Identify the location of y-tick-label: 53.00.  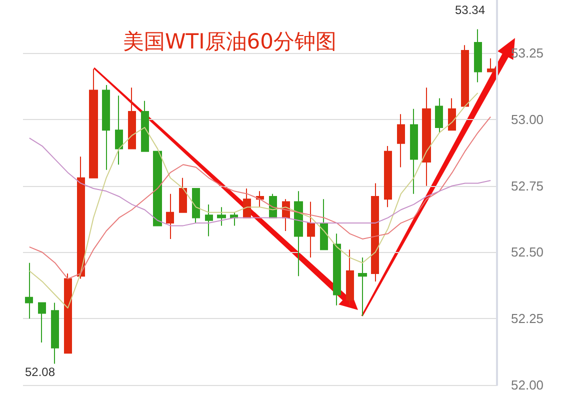
(527, 119).